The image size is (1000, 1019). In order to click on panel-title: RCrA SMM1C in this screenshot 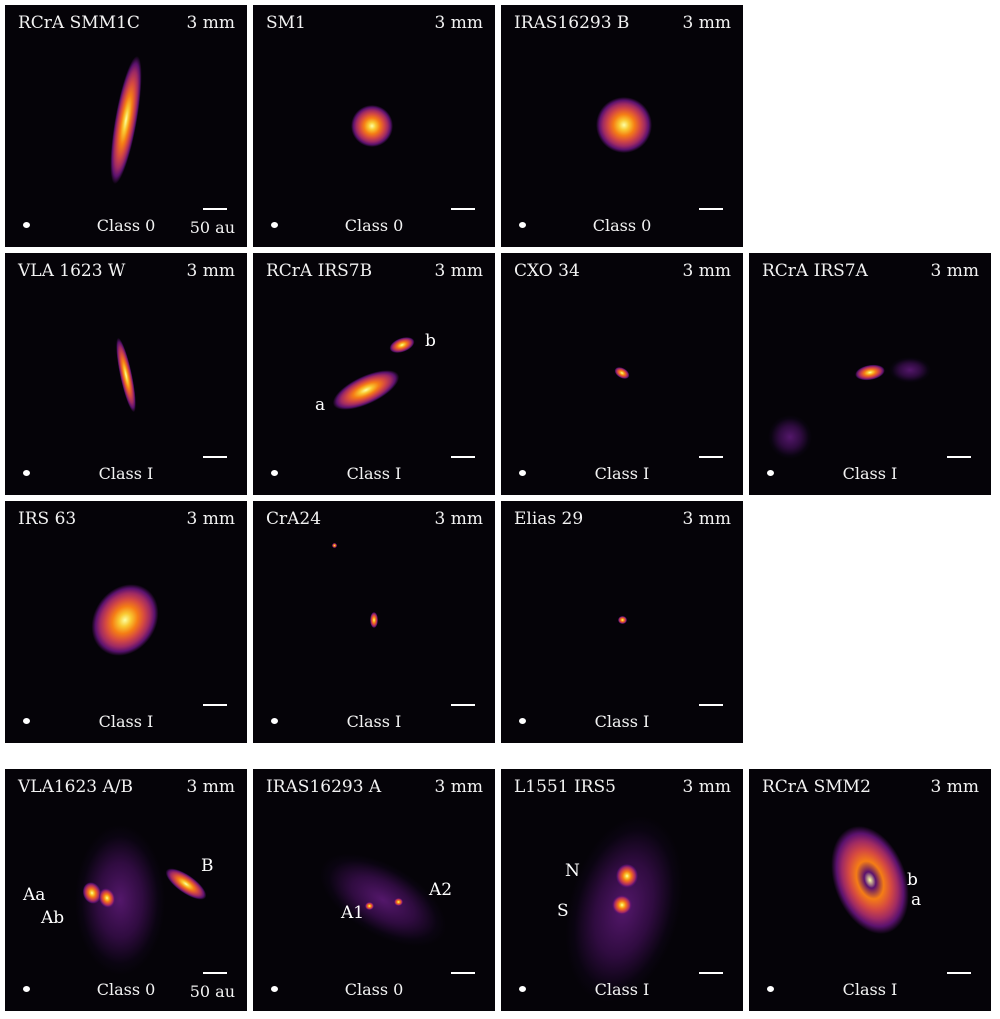, I will do `click(79, 23)`.